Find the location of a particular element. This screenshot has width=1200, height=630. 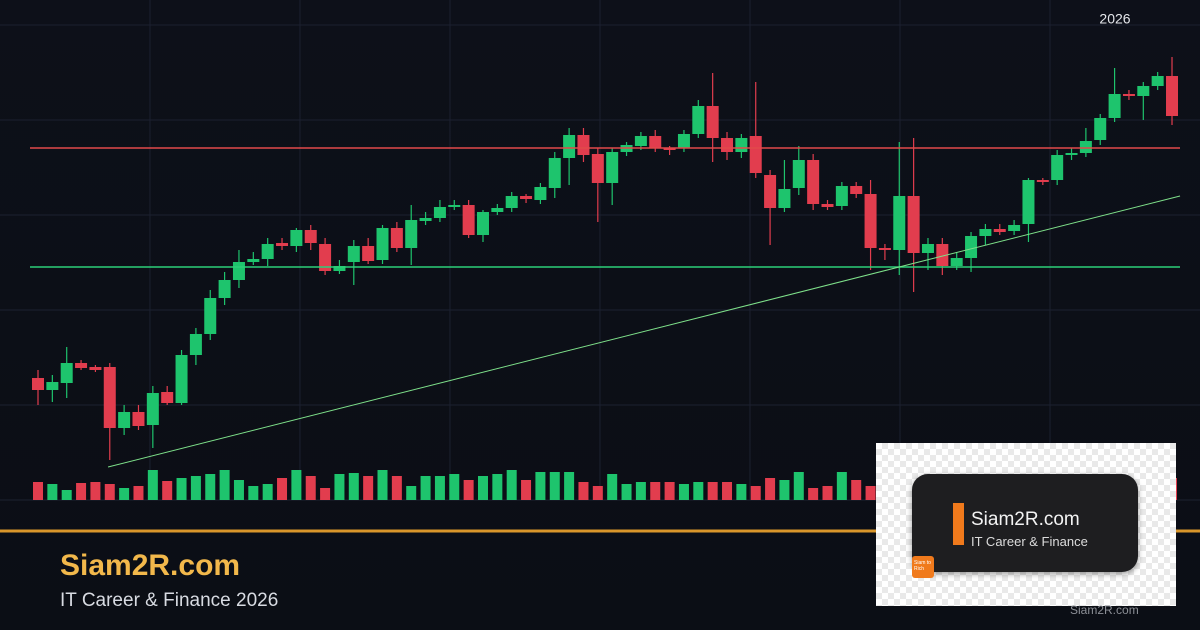

brand-title: Siam2R.com is located at coordinates (150, 565).